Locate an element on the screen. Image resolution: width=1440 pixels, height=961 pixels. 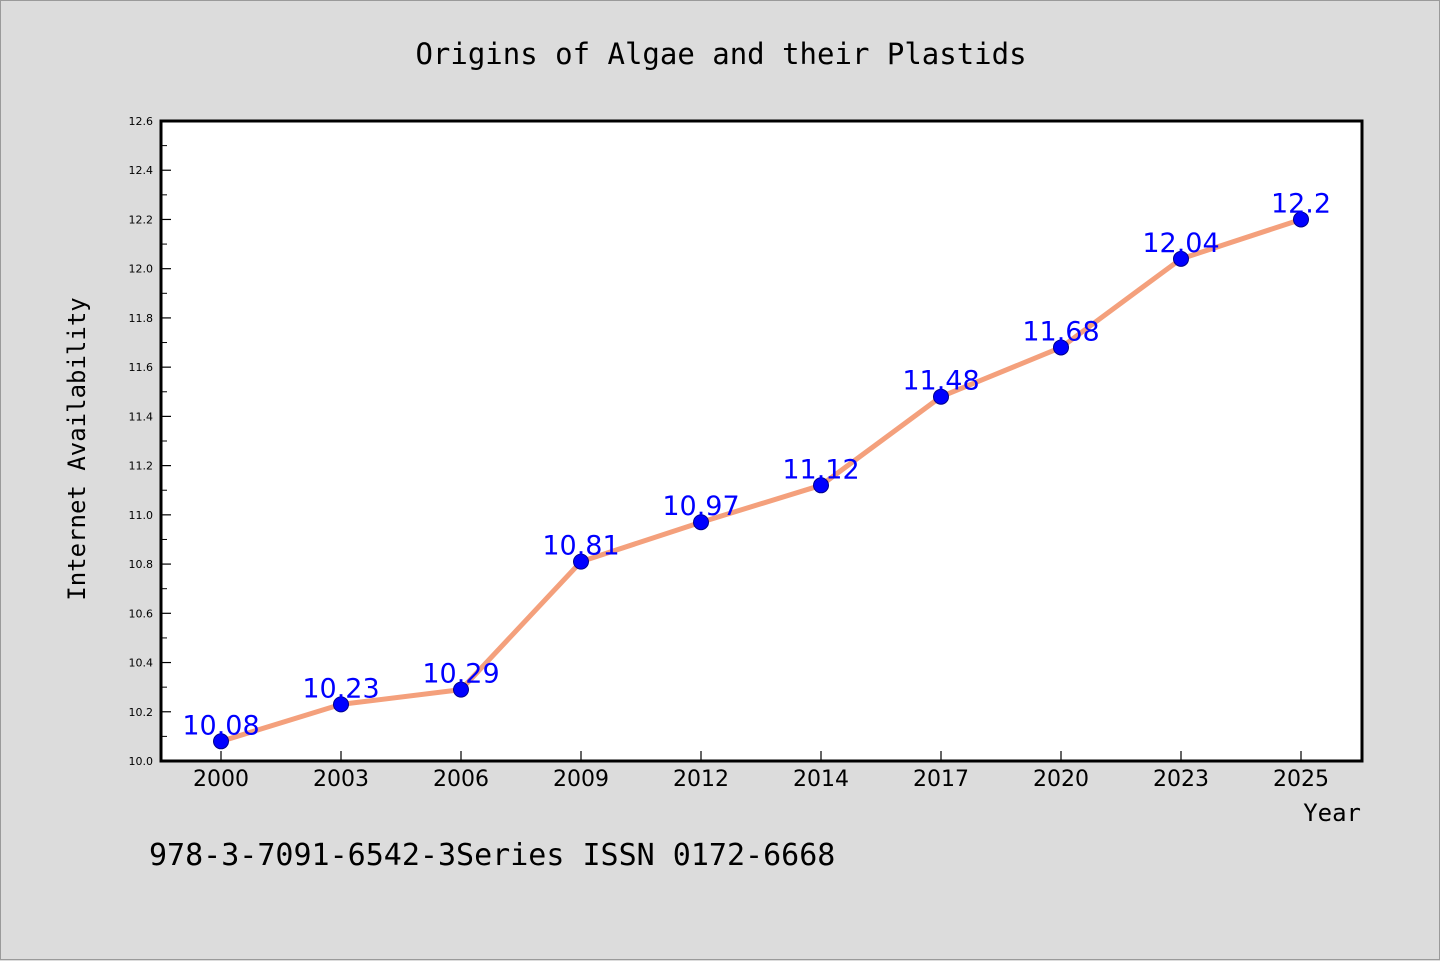
x-tick-label: 2012 is located at coordinates (701, 779).